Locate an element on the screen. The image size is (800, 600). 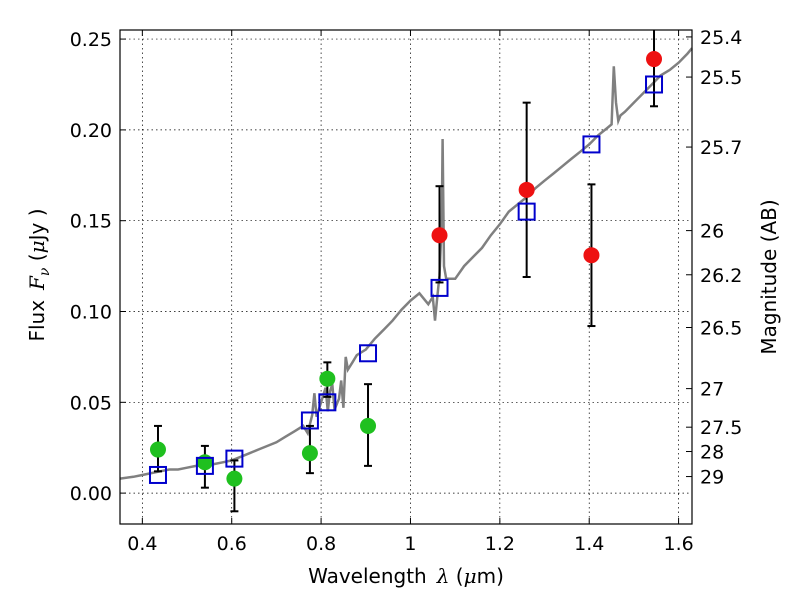
x-axis-label: Wavelength λ (μm) is located at coordinates (406, 576).